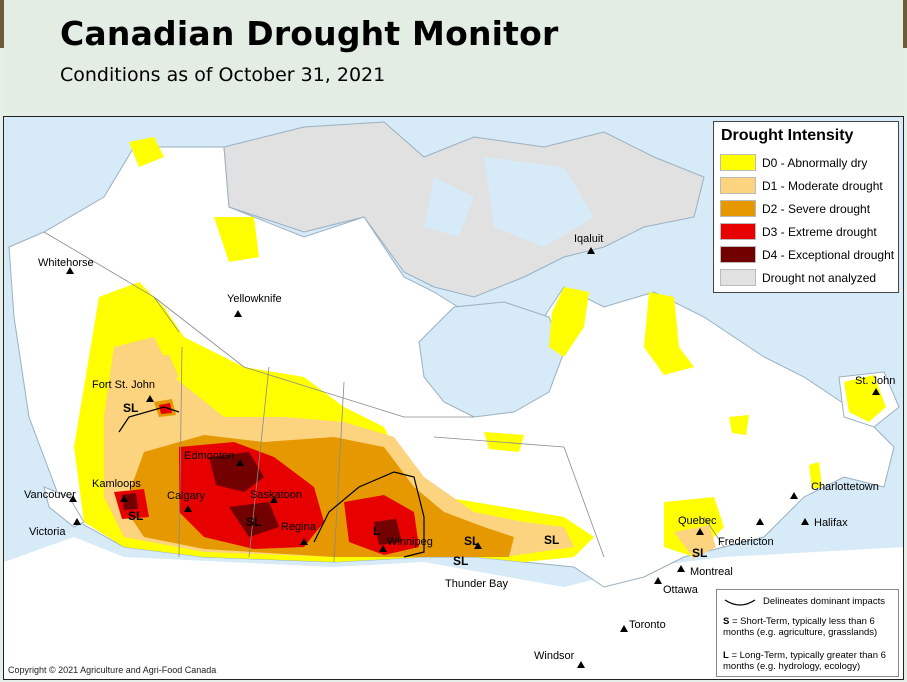 The image size is (907, 682). What do you see at coordinates (116, 484) in the screenshot?
I see `city-kamloops: Kamloops` at bounding box center [116, 484].